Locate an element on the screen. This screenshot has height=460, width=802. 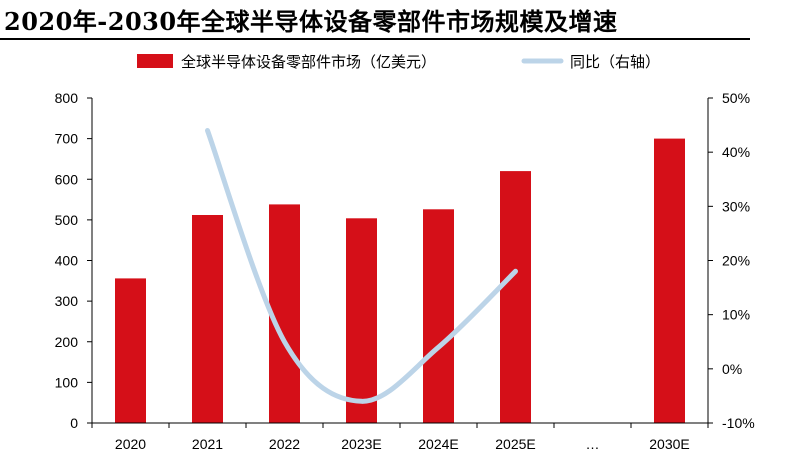
left-tick-label: 400 is located at coordinates (67, 261).